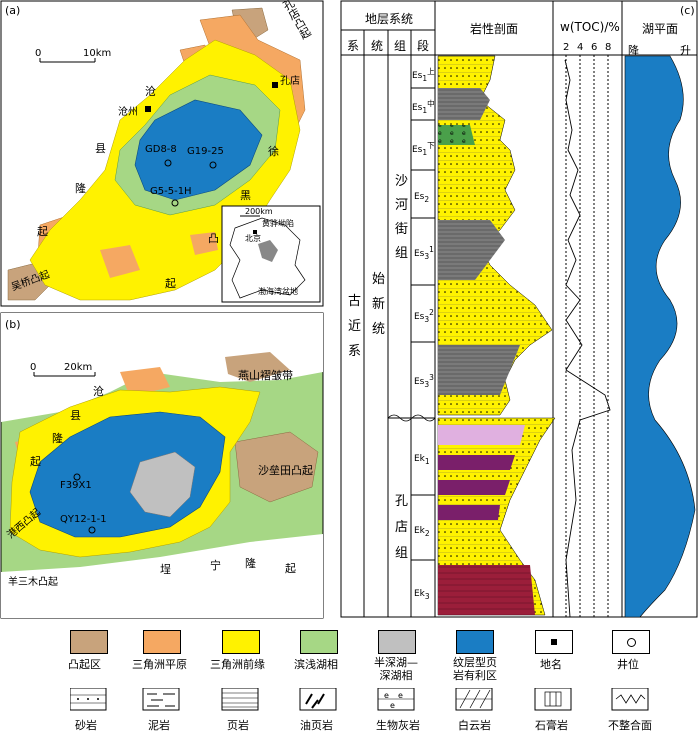 Image resolution: width=700 pixels, height=737 pixels. I want to click on yanshan-label: 燕山褶皱带, so click(265, 375).